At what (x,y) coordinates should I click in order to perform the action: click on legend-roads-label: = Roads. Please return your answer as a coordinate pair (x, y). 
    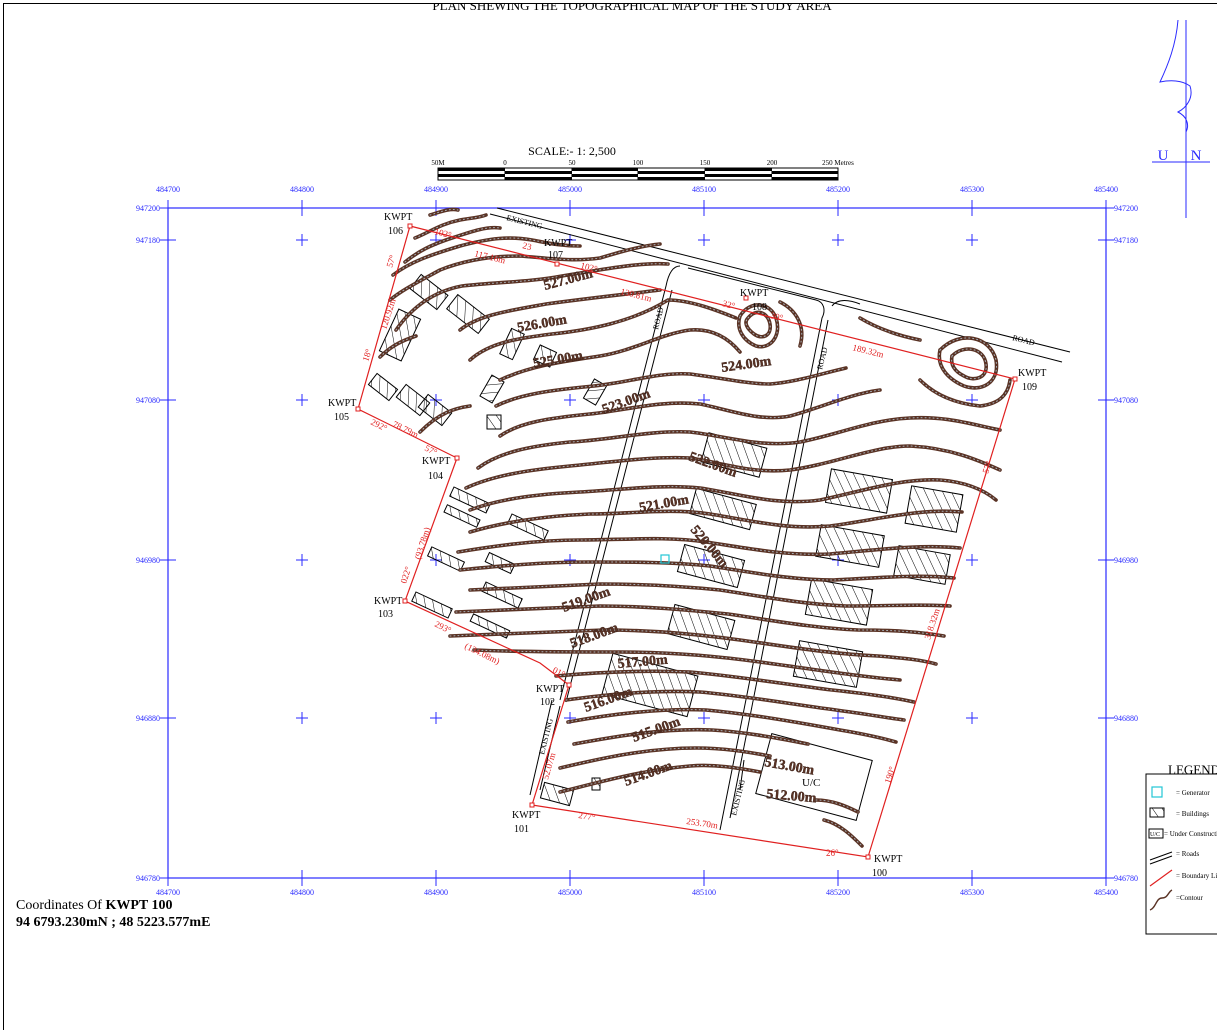
    Looking at the image, I should click on (1187, 854).